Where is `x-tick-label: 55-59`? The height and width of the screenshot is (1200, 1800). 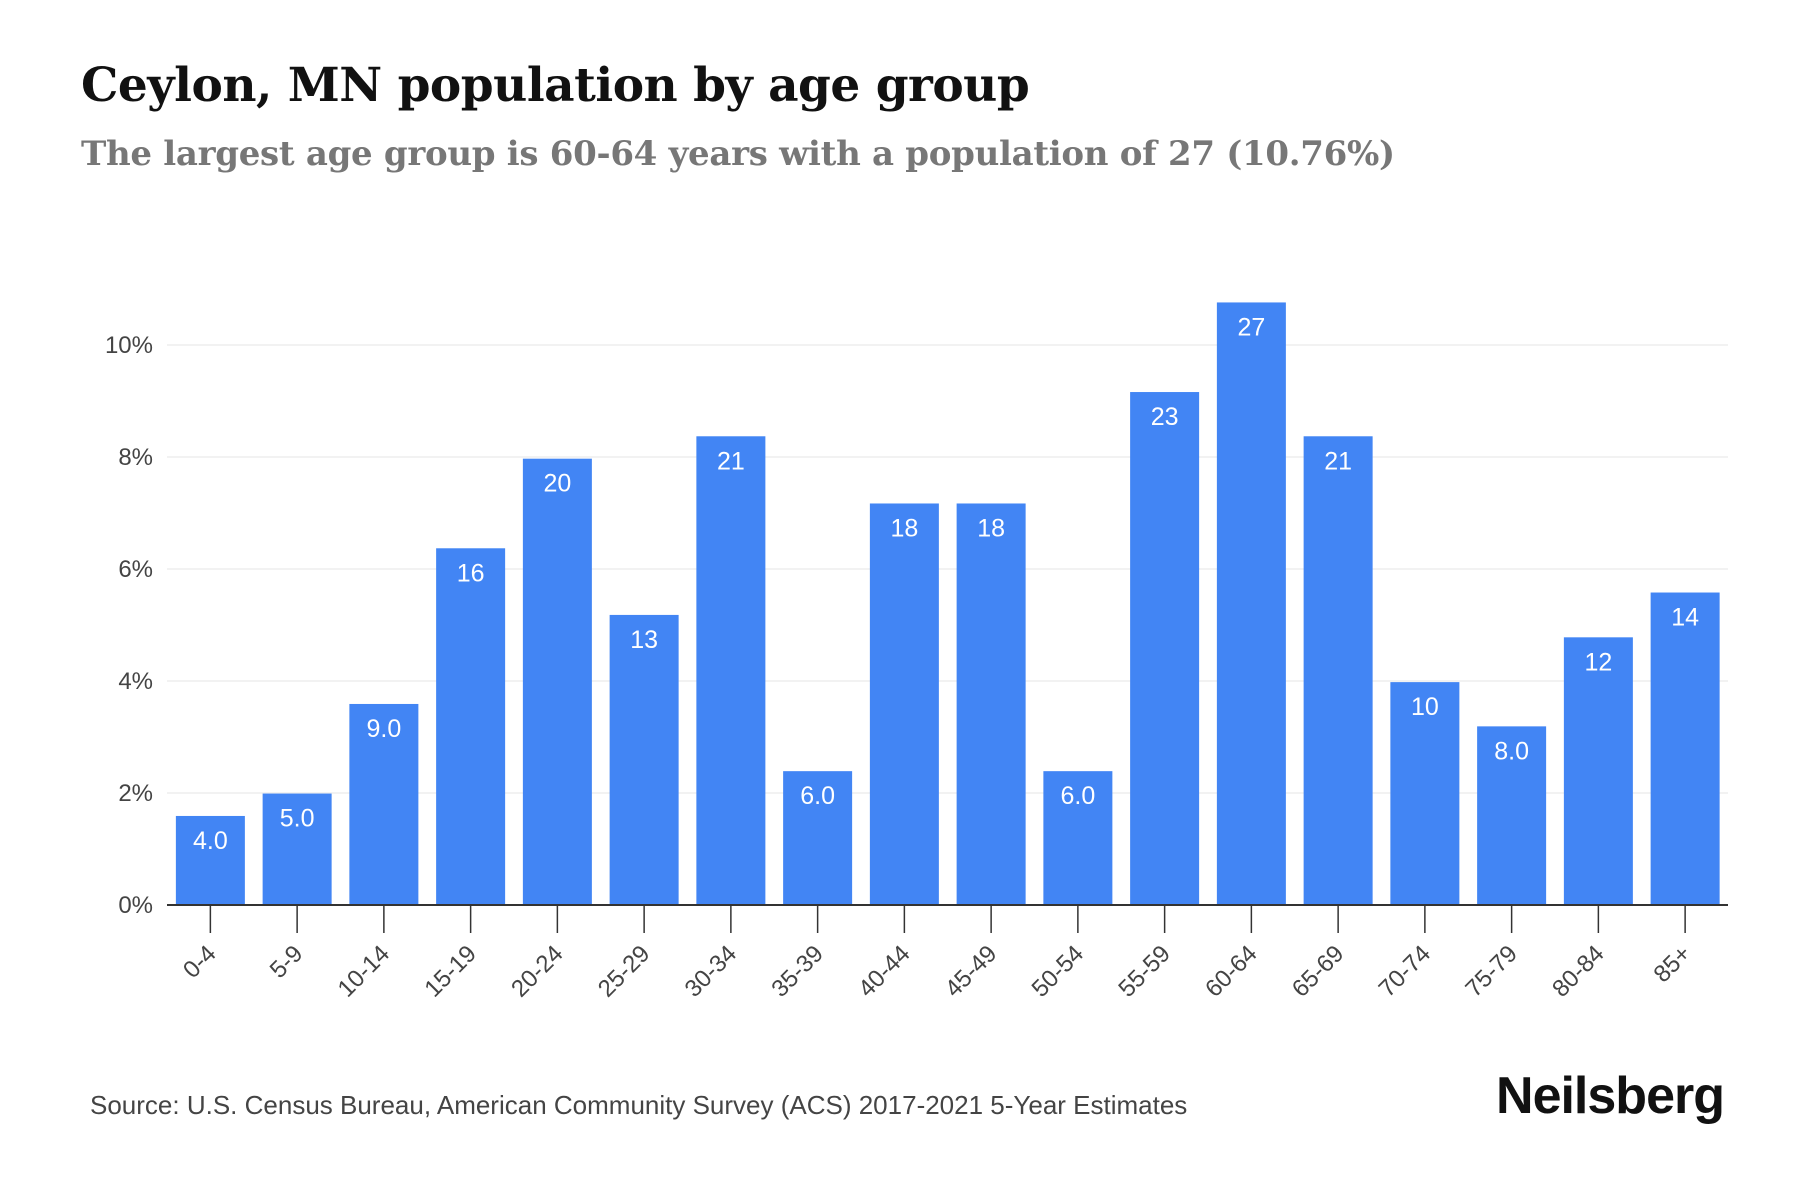 x-tick-label: 55-59 is located at coordinates (1144, 971).